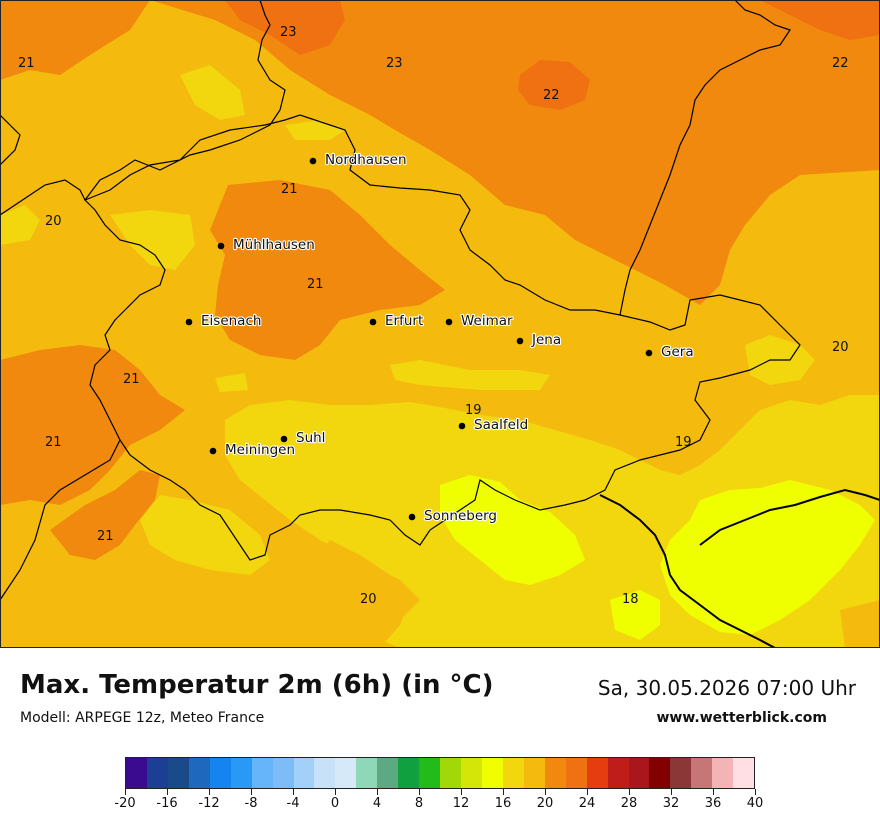  What do you see at coordinates (152, 240) in the screenshot?
I see `temperature-zone-20-21-northwest-c` at bounding box center [152, 240].